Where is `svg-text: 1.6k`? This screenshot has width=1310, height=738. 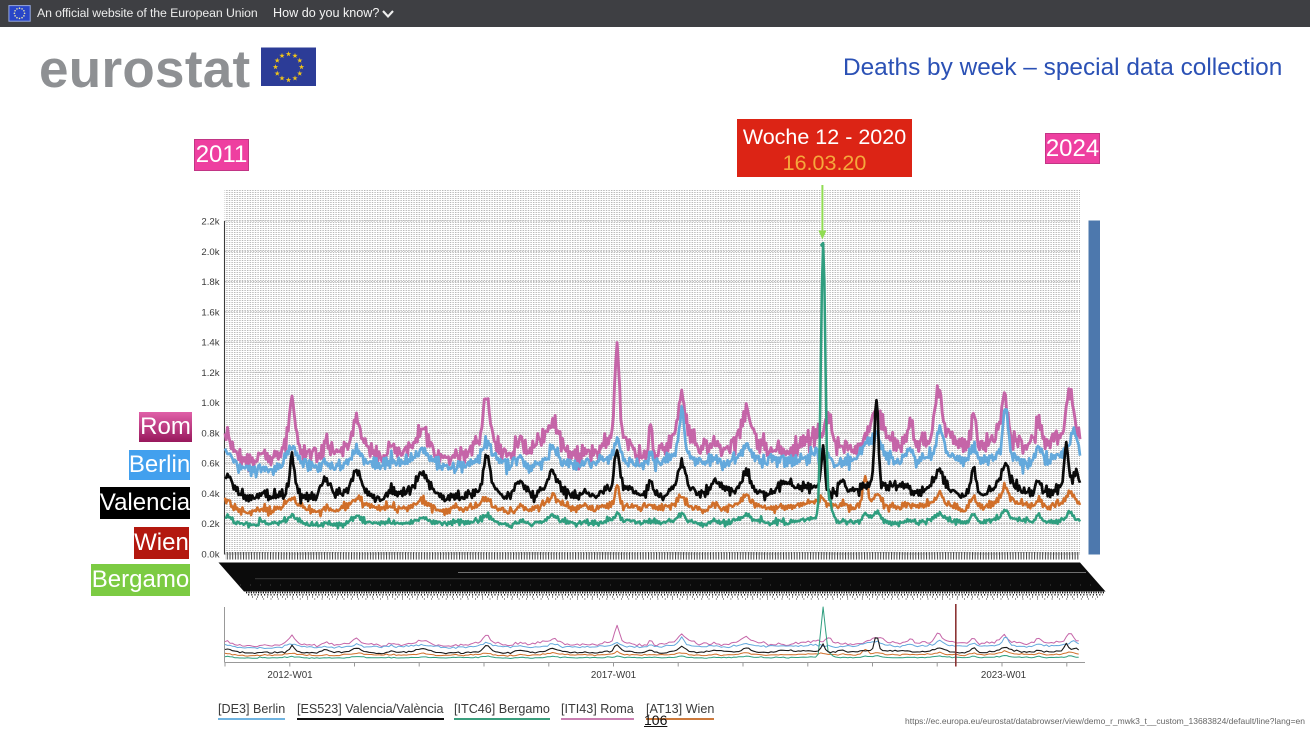
svg-text: 1.6k is located at coordinates (210, 312).